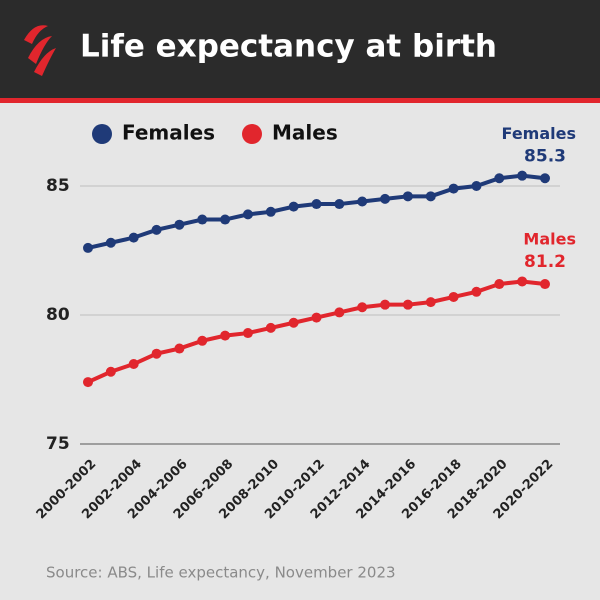 The width and height of the screenshot is (600, 600). Describe the element at coordinates (549, 239) in the screenshot. I see `end-label-name: Males` at that location.